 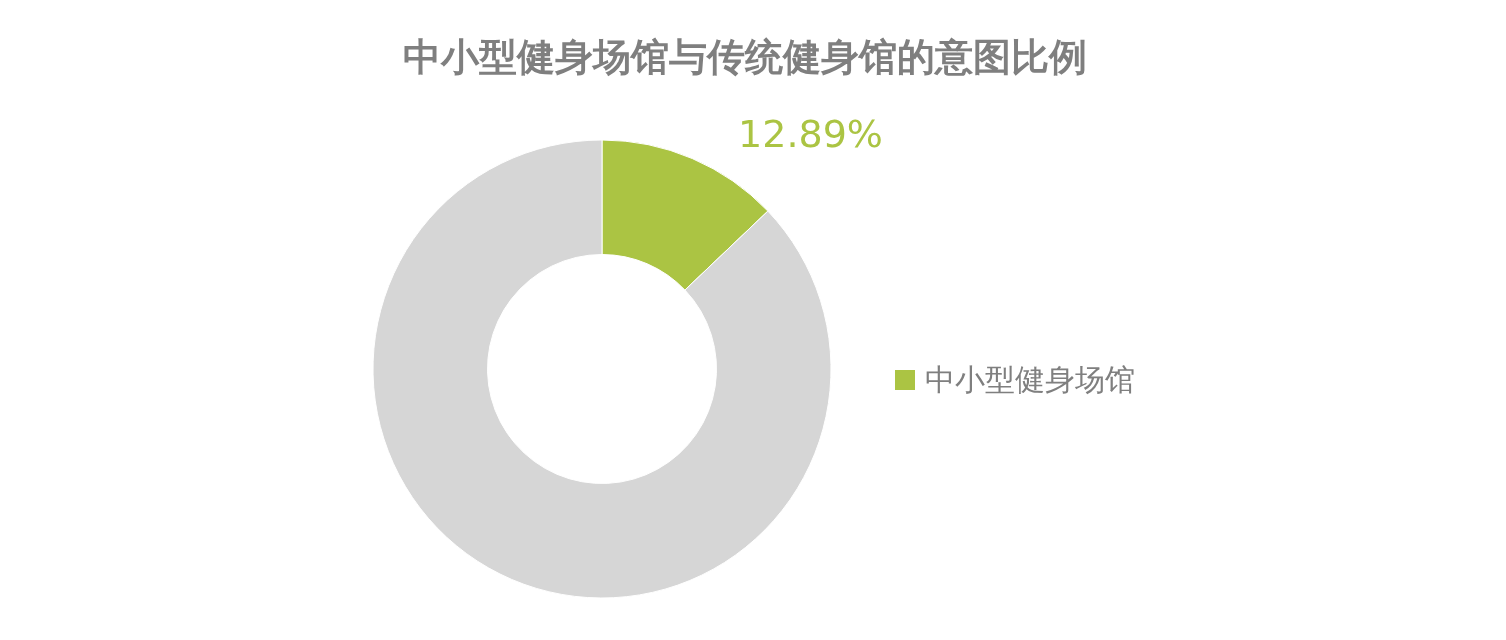 I want to click on data-label: 12.89%, so click(x=810, y=134).